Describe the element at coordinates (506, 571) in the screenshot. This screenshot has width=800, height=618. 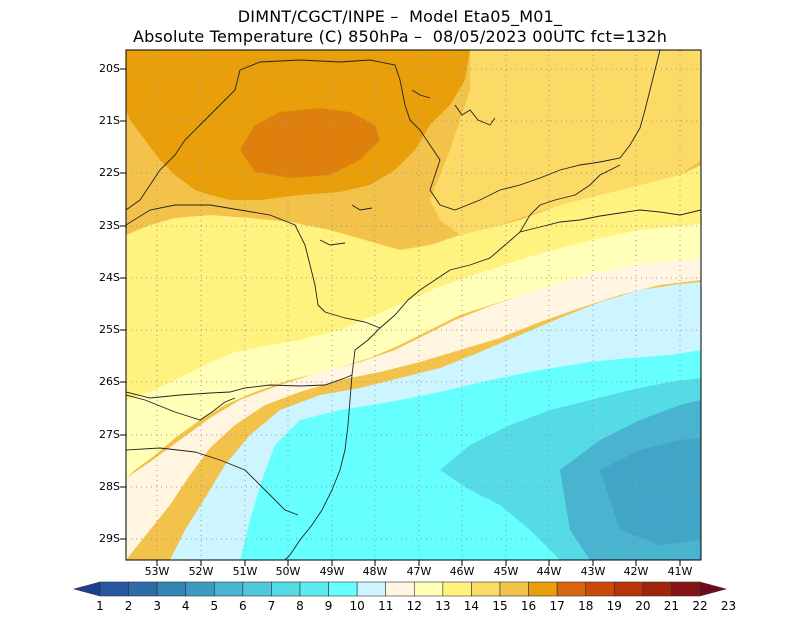
I see `lon-label: 45W` at that location.